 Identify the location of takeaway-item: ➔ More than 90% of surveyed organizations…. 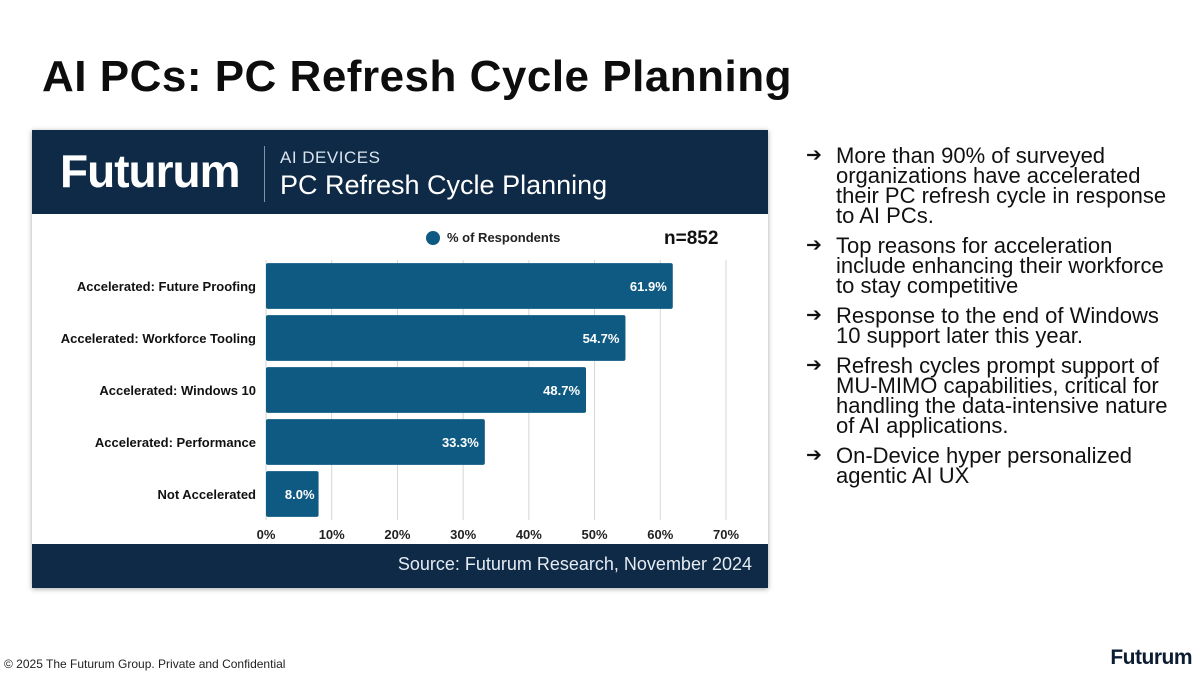
(996, 185).